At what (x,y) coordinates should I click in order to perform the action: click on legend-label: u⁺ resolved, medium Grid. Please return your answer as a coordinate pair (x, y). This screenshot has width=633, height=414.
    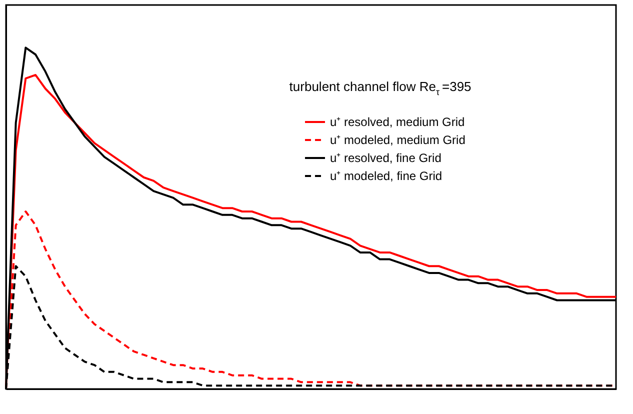
    Looking at the image, I should click on (397, 122).